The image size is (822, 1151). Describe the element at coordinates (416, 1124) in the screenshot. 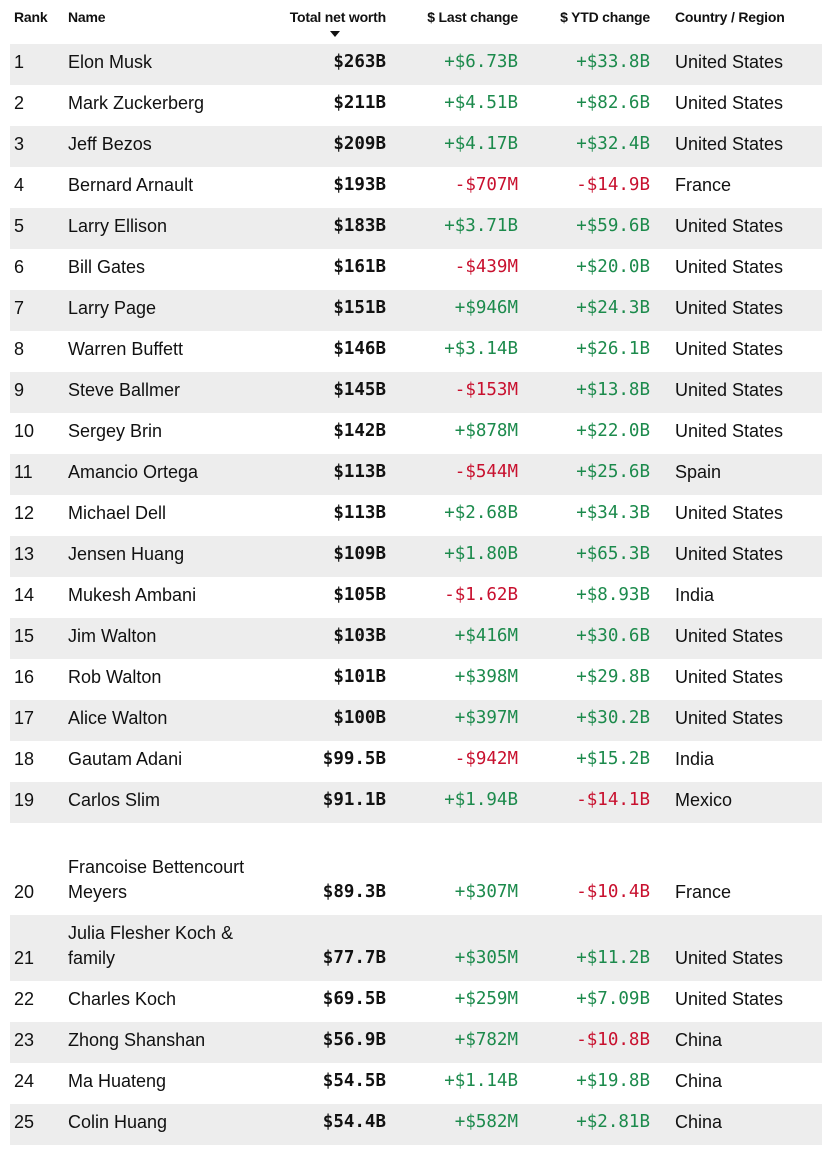

I see `table-row: 25 Colin Huang $54.4B +$582M +$2.81B China` at that location.